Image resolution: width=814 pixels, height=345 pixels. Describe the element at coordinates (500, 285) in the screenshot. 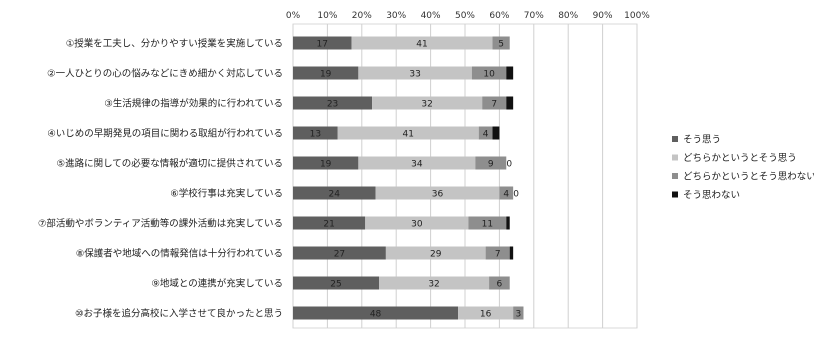

I see `data-label: 6` at that location.